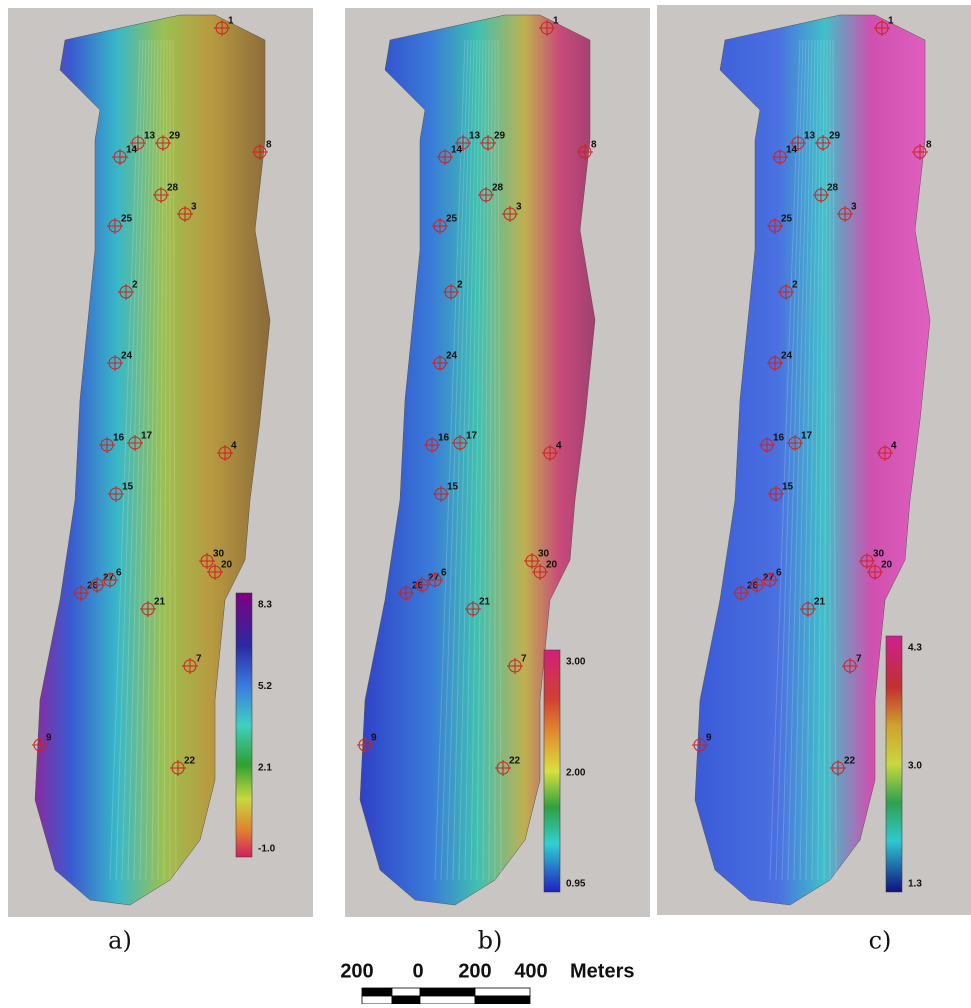 The image size is (971, 1008). Describe the element at coordinates (850, 761) in the screenshot. I see `station-label: 22` at that location.